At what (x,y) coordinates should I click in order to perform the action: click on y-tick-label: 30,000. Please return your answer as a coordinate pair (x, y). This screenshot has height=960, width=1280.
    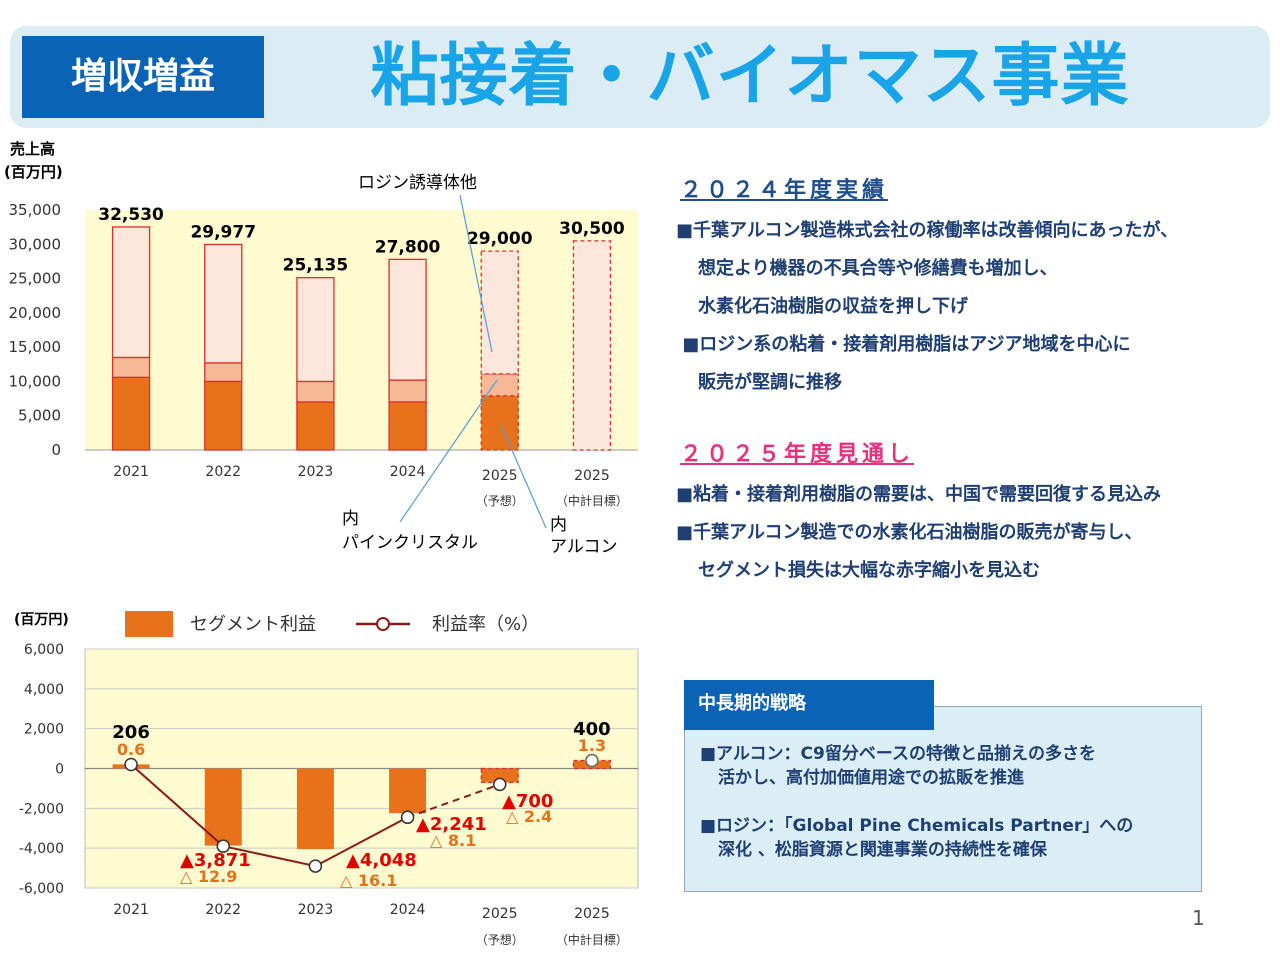
    Looking at the image, I should click on (35, 244).